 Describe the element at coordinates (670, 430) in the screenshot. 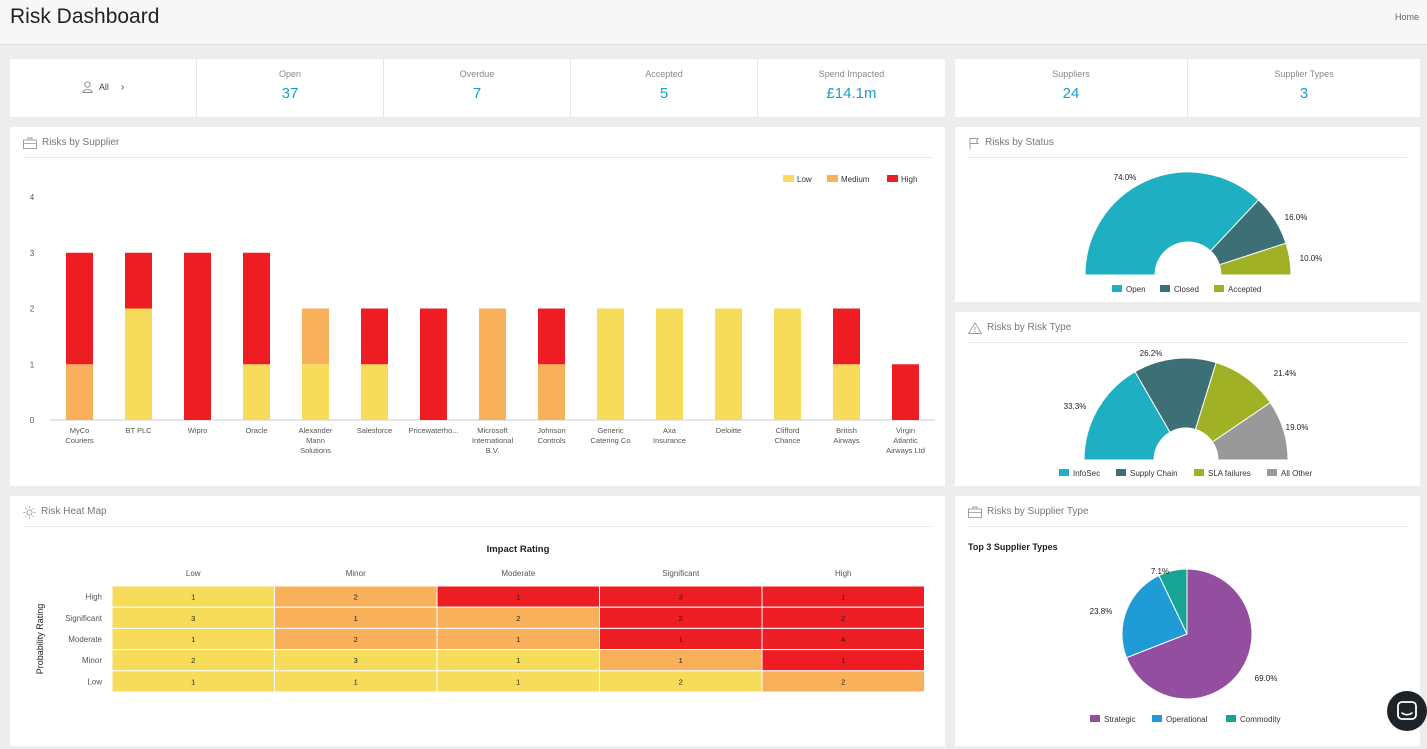

I see `x-tick-label: Axa` at that location.